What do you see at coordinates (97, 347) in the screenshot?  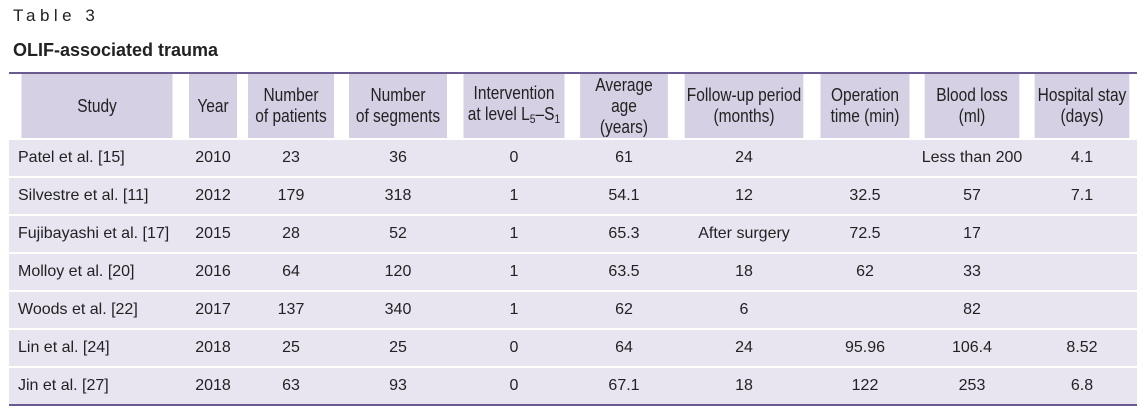 I see `cell-study: Lin et al. [24]` at bounding box center [97, 347].